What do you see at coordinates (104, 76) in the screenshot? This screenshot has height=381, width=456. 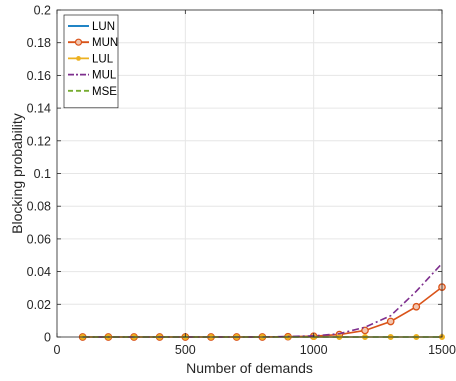 I see `legend-label-mul: MUL` at bounding box center [104, 76].